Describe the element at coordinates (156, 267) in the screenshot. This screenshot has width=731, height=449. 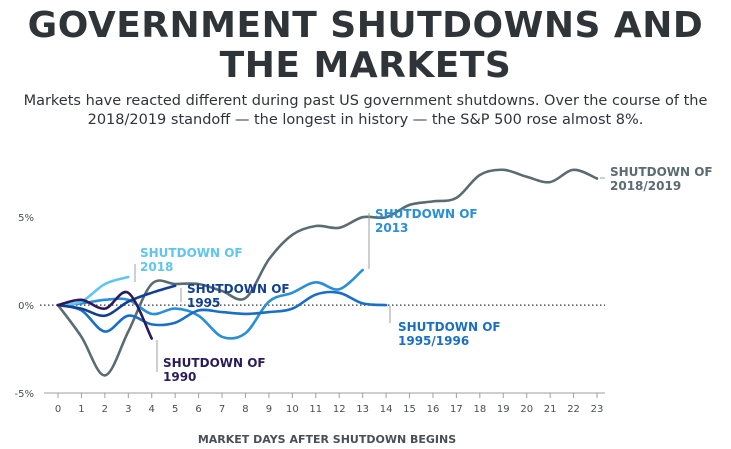
I see `annotation-label-3: 2018` at that location.